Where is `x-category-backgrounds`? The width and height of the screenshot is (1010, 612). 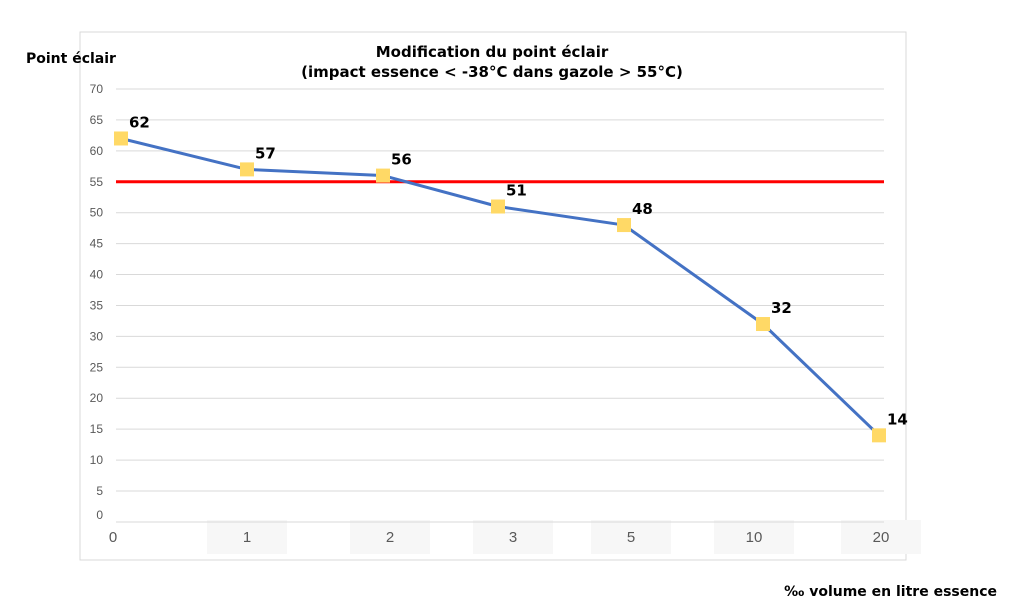 x-category-backgrounds is located at coordinates (564, 537).